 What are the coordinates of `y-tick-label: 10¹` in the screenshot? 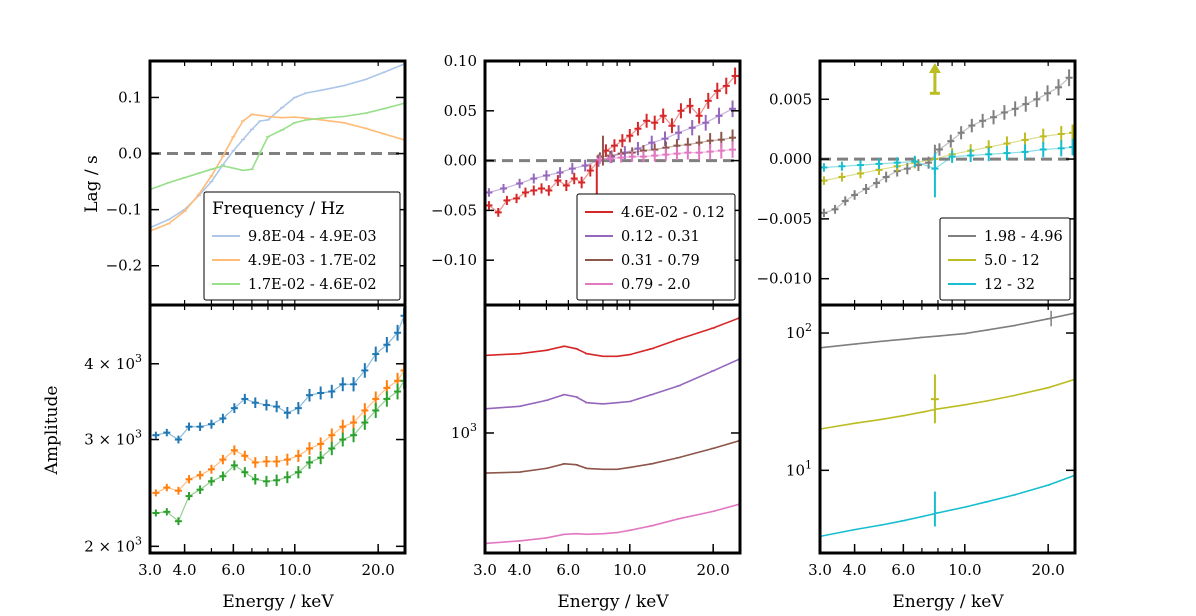 It's located at (799, 468).